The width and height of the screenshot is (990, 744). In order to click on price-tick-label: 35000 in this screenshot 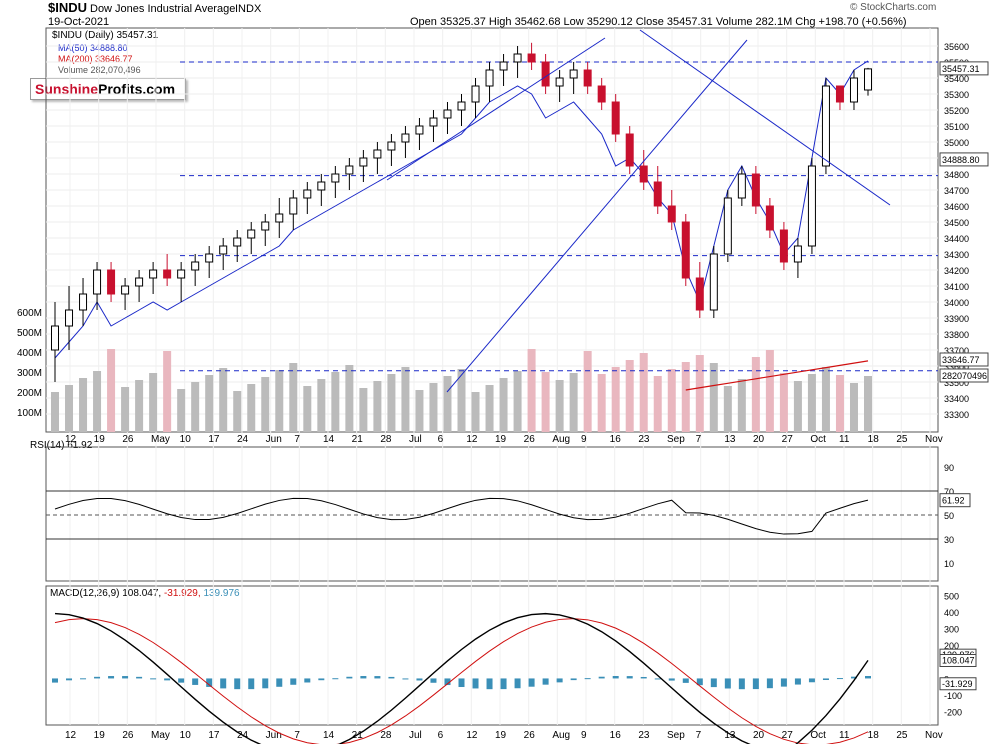, I will do `click(956, 143)`.